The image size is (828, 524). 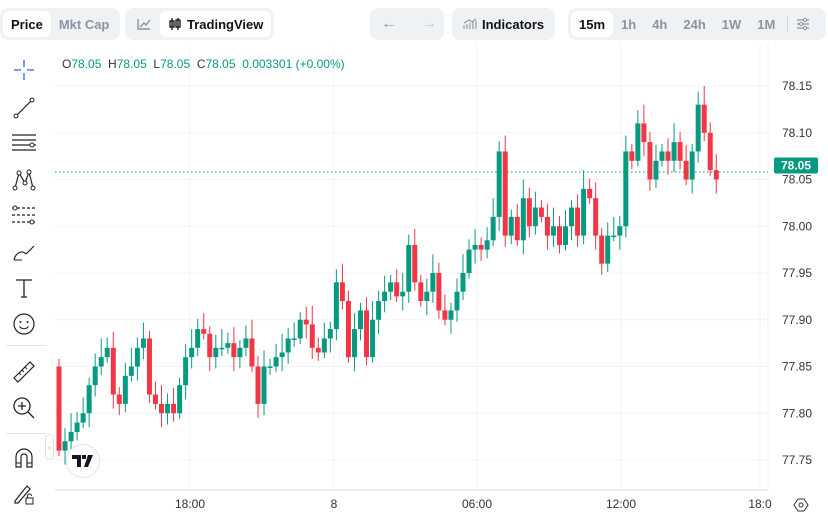 I want to click on interval-4h: 4h, so click(x=660, y=24).